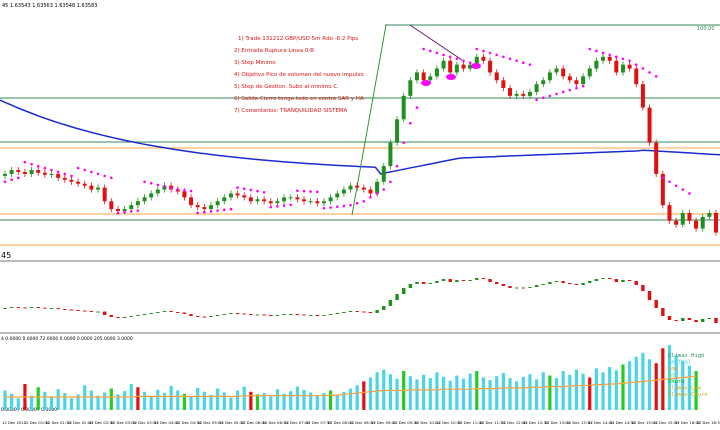  I want to click on time-label: 12 Dec 03:30, so click(145, 422).